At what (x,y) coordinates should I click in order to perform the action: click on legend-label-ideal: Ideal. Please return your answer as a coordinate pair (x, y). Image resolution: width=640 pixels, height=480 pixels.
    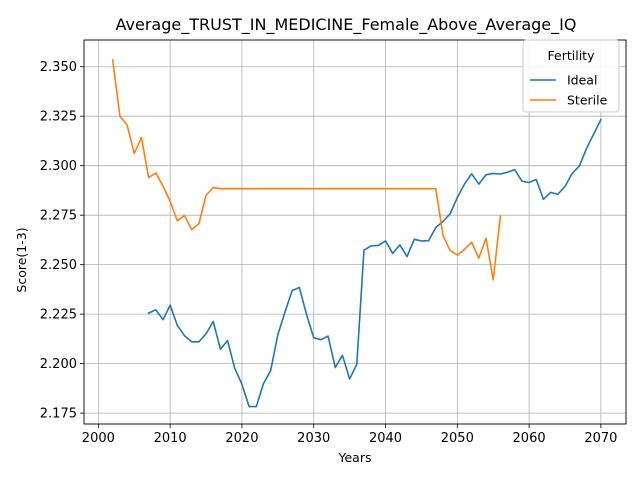
    Looking at the image, I should click on (582, 80).